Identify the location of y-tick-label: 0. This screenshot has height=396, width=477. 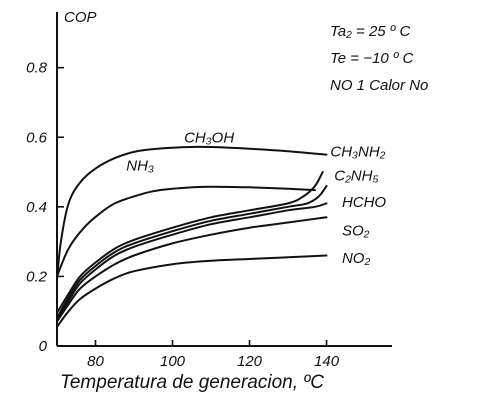
(43, 346).